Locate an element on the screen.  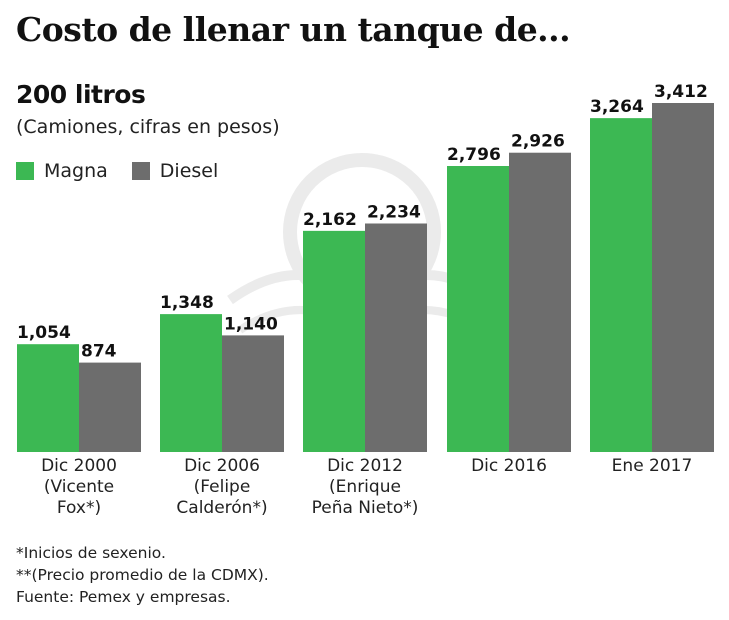
x-tick-label-dic-2012: Dic 2012 (Enrique Peña Nieto*) is located at coordinates (365, 487).